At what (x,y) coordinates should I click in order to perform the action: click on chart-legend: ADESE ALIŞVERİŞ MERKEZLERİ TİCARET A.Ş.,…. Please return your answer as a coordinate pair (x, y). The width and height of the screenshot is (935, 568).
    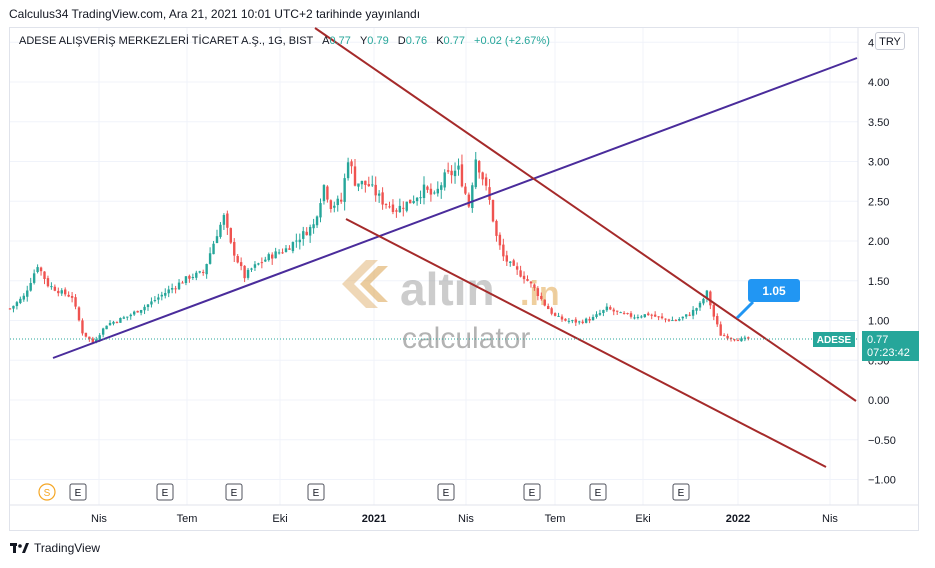
    Looking at the image, I should click on (284, 41).